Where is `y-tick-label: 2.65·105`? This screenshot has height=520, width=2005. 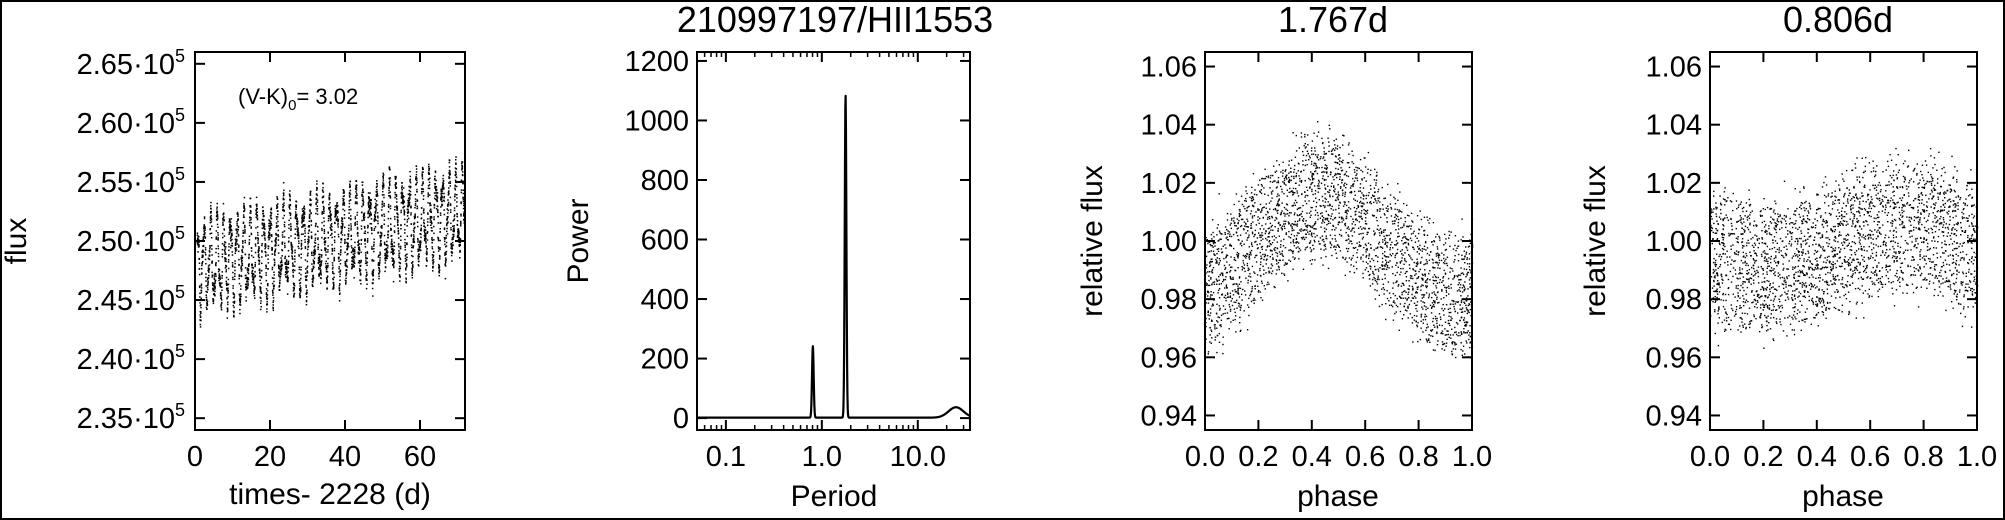
y-tick-label: 2.65·105 is located at coordinates (131, 63).